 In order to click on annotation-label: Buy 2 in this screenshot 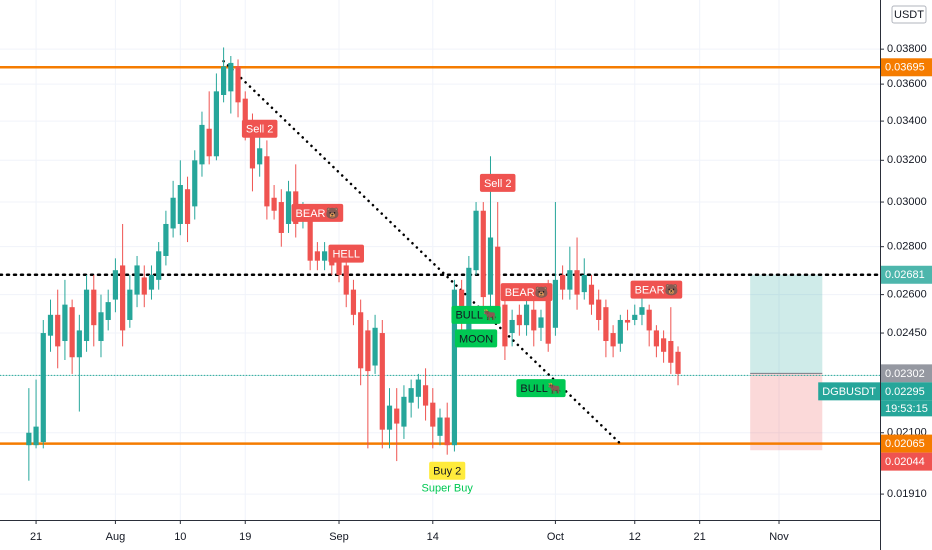, I will do `click(447, 472)`.